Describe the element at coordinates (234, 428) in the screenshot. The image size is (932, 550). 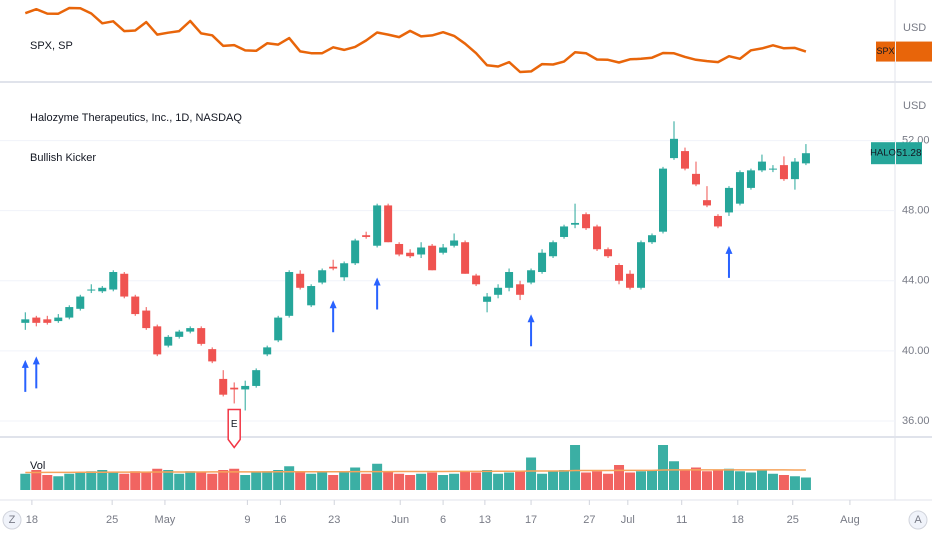
I see `earnings-marker` at that location.